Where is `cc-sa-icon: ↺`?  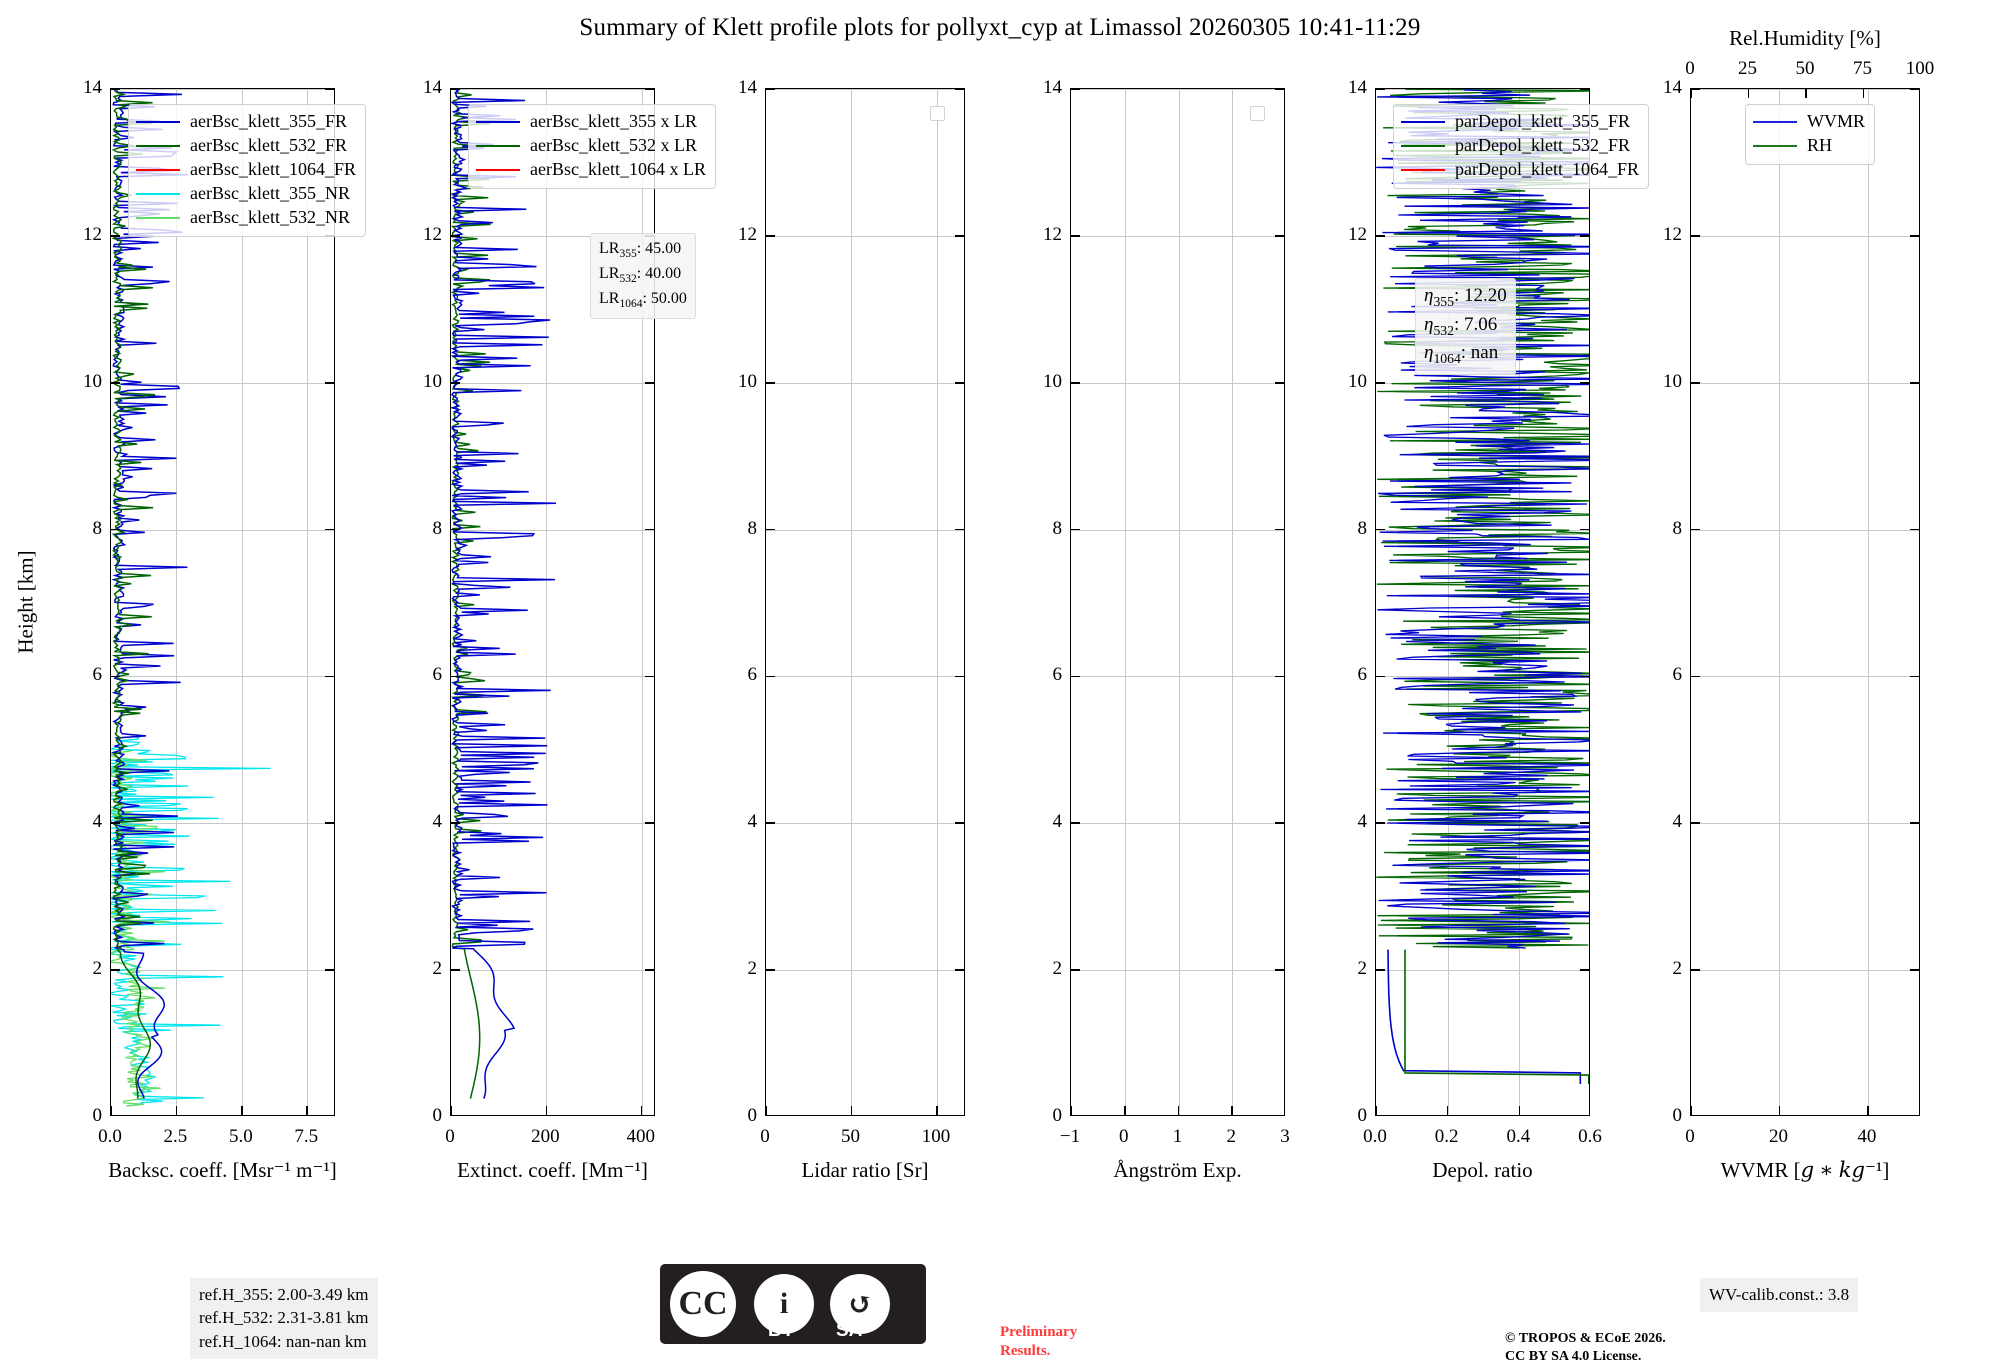 cc-sa-icon: ↺ is located at coordinates (860, 1304).